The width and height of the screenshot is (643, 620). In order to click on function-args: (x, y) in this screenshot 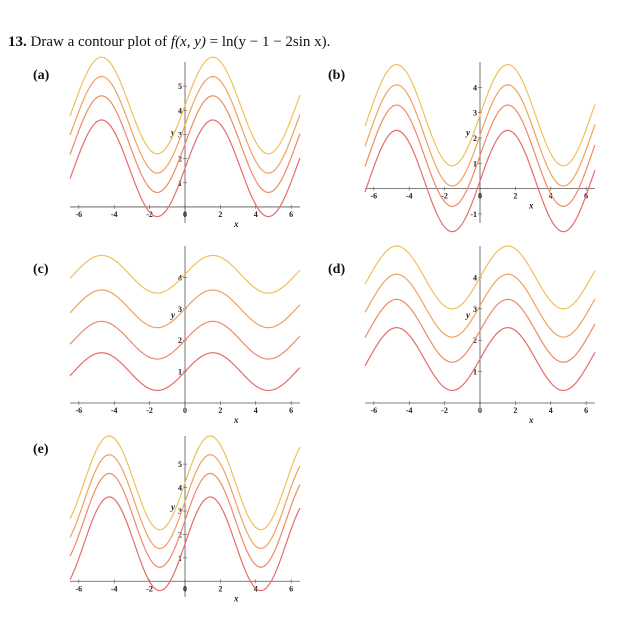, I will do `click(190, 42)`.